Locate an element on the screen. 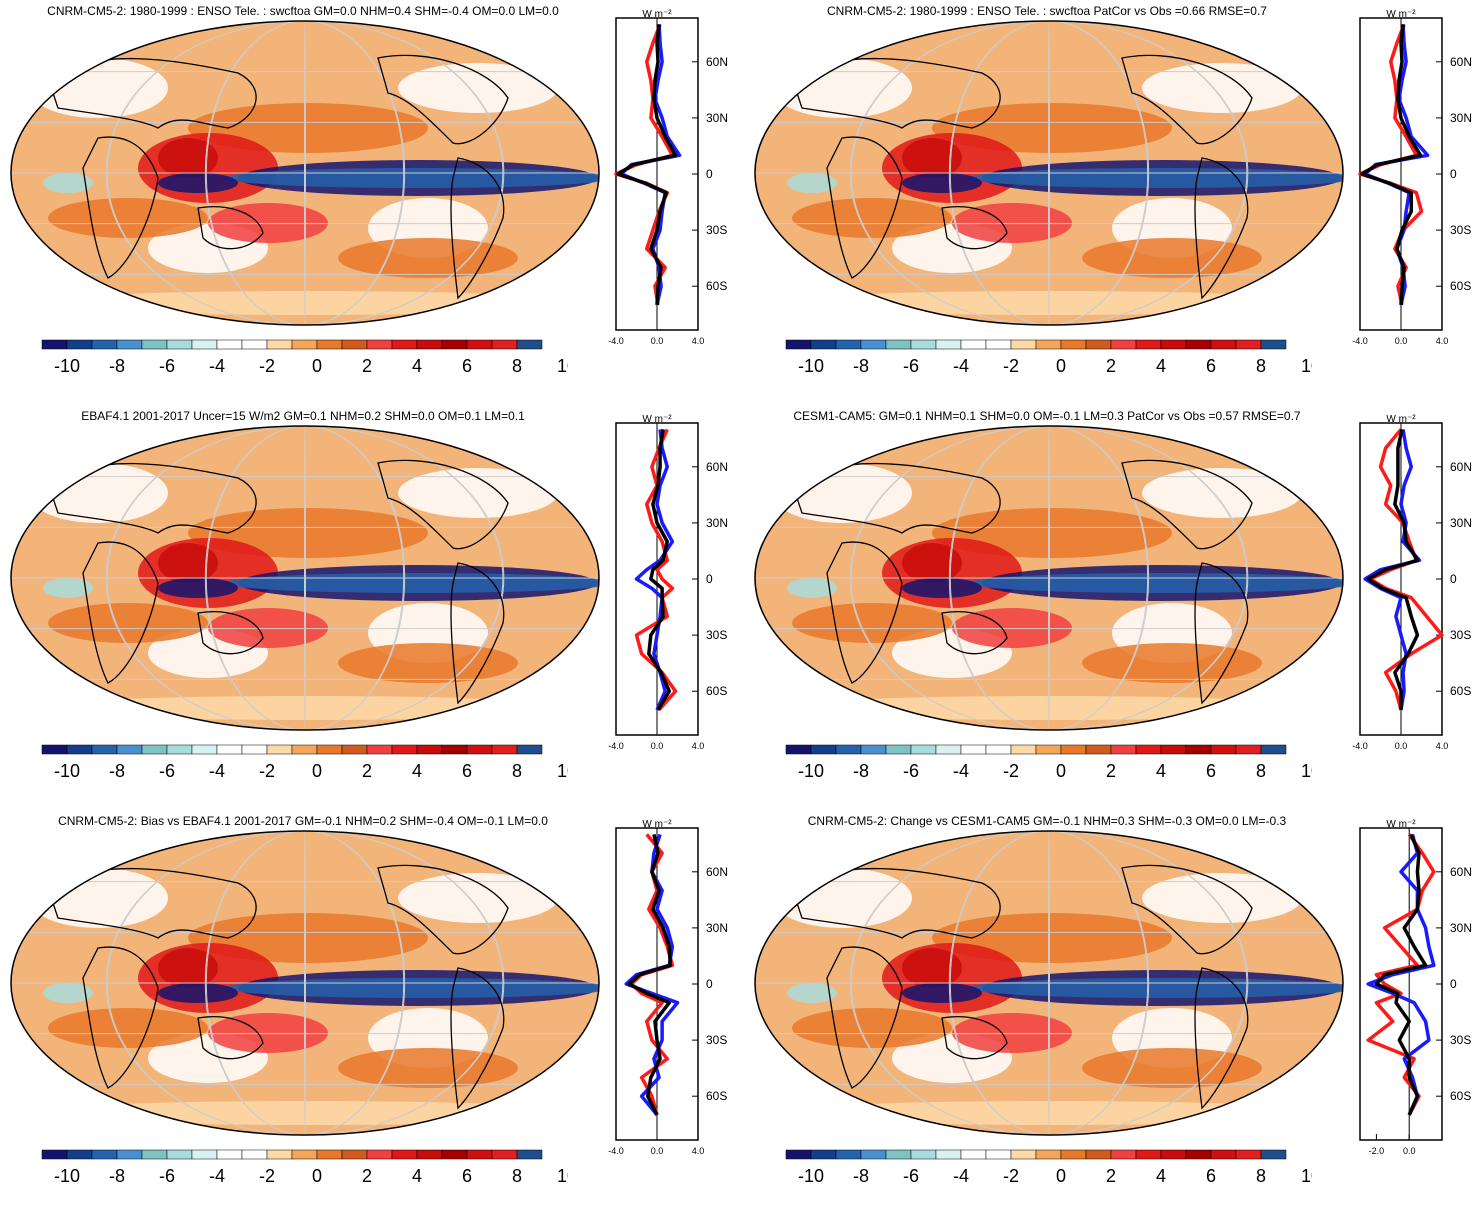 The height and width of the screenshot is (1205, 1483). colorbar-label: -6 is located at coordinates (167, 771).